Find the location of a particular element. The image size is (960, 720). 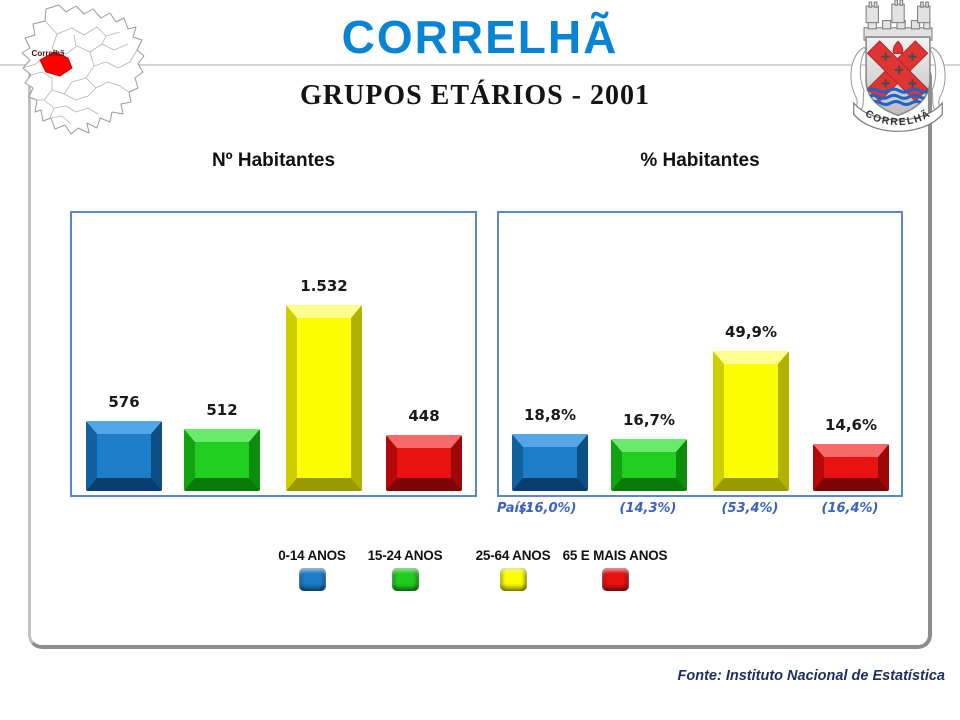

chart-title-n-habitantes: Nº Habitantes is located at coordinates (273, 160).